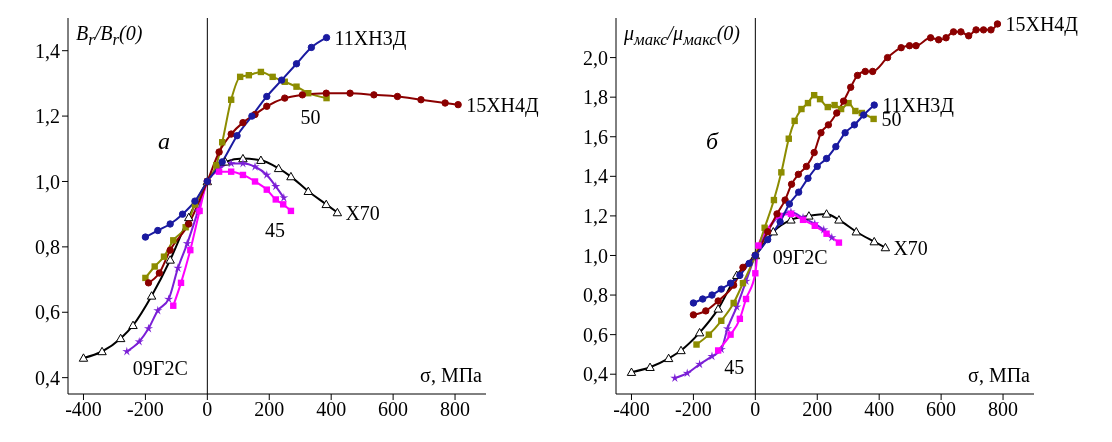 The height and width of the screenshot is (442, 1112). Describe the element at coordinates (682, 36) in the screenshot. I see `y-axis-title: μ$_{макс}$/μ$_{макс}$(0)` at that location.